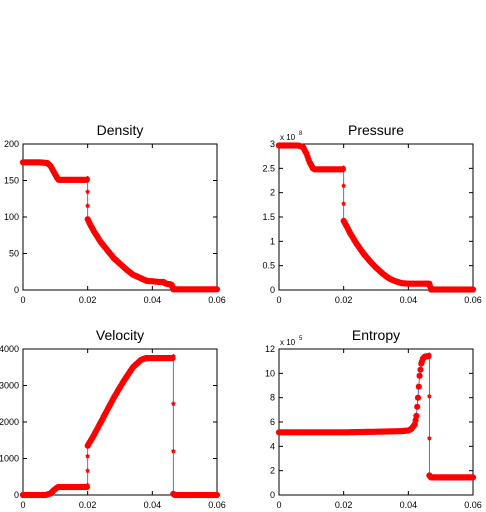 The image size is (486, 512). Describe the element at coordinates (268, 266) in the screenshot. I see `y-tick-label: 0.5` at that location.